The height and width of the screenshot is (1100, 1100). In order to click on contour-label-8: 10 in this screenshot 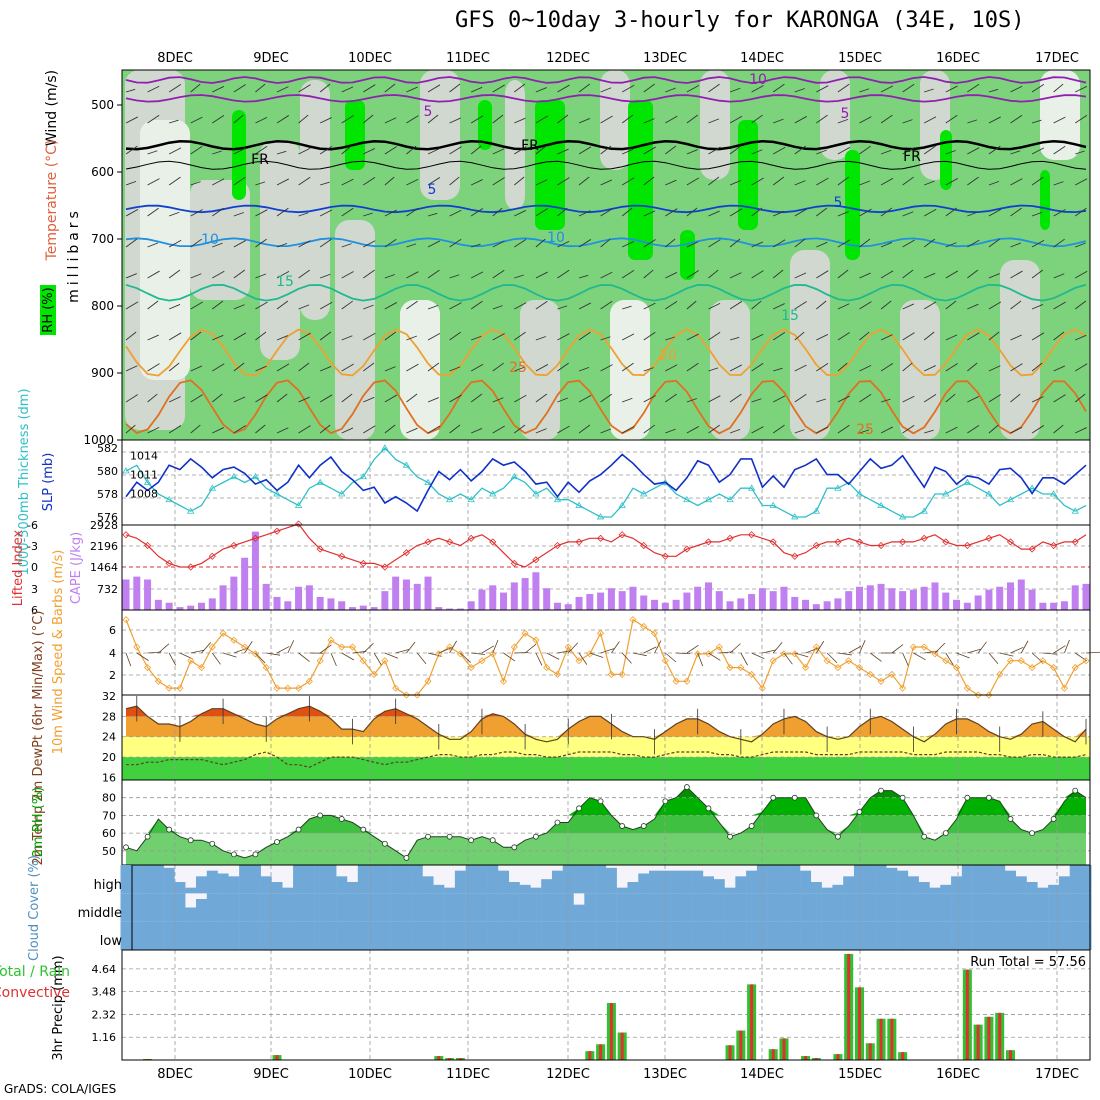, I will do `click(210, 240)`.